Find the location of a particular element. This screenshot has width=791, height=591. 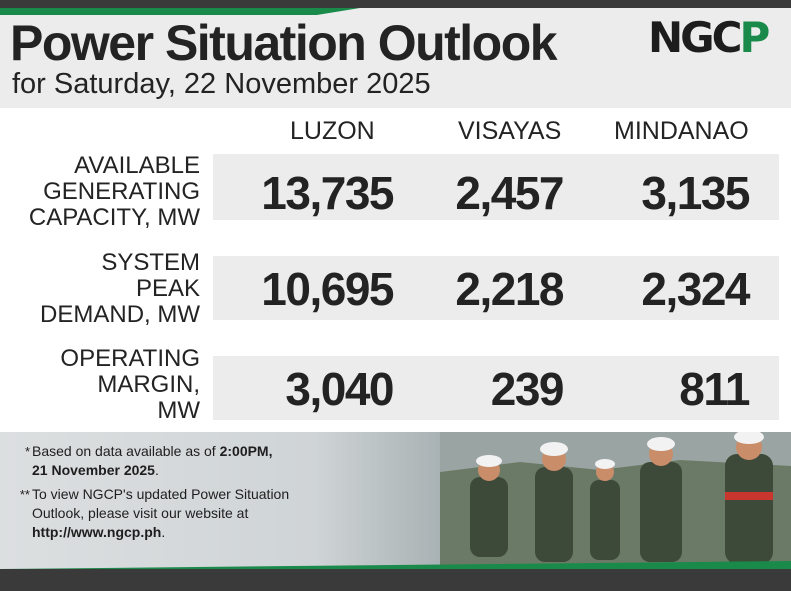

value-capacity-visayas: 2,457 is located at coordinates (509, 193).